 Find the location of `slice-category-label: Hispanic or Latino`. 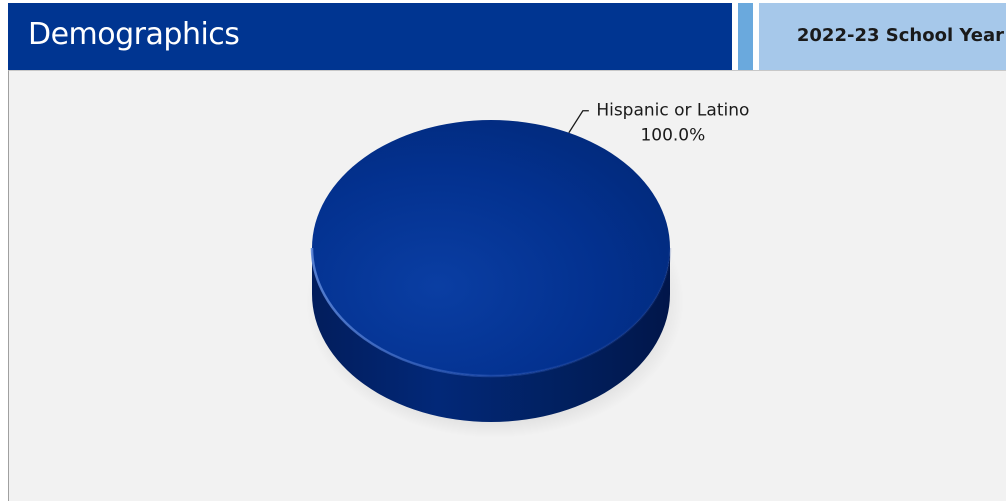

slice-category-label: Hispanic or Latino is located at coordinates (672, 111).